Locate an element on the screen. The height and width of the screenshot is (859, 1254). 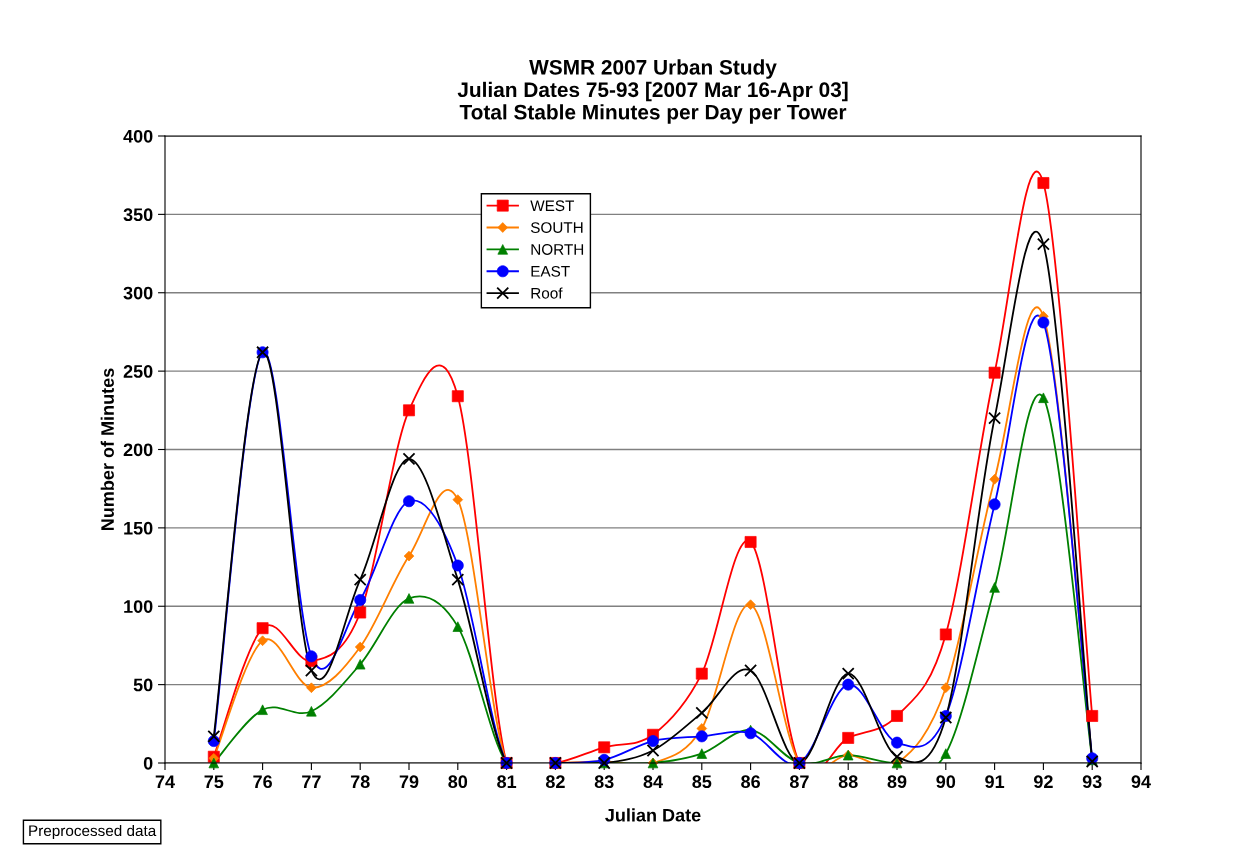
y-tick-label: 350 is located at coordinates (138, 215).